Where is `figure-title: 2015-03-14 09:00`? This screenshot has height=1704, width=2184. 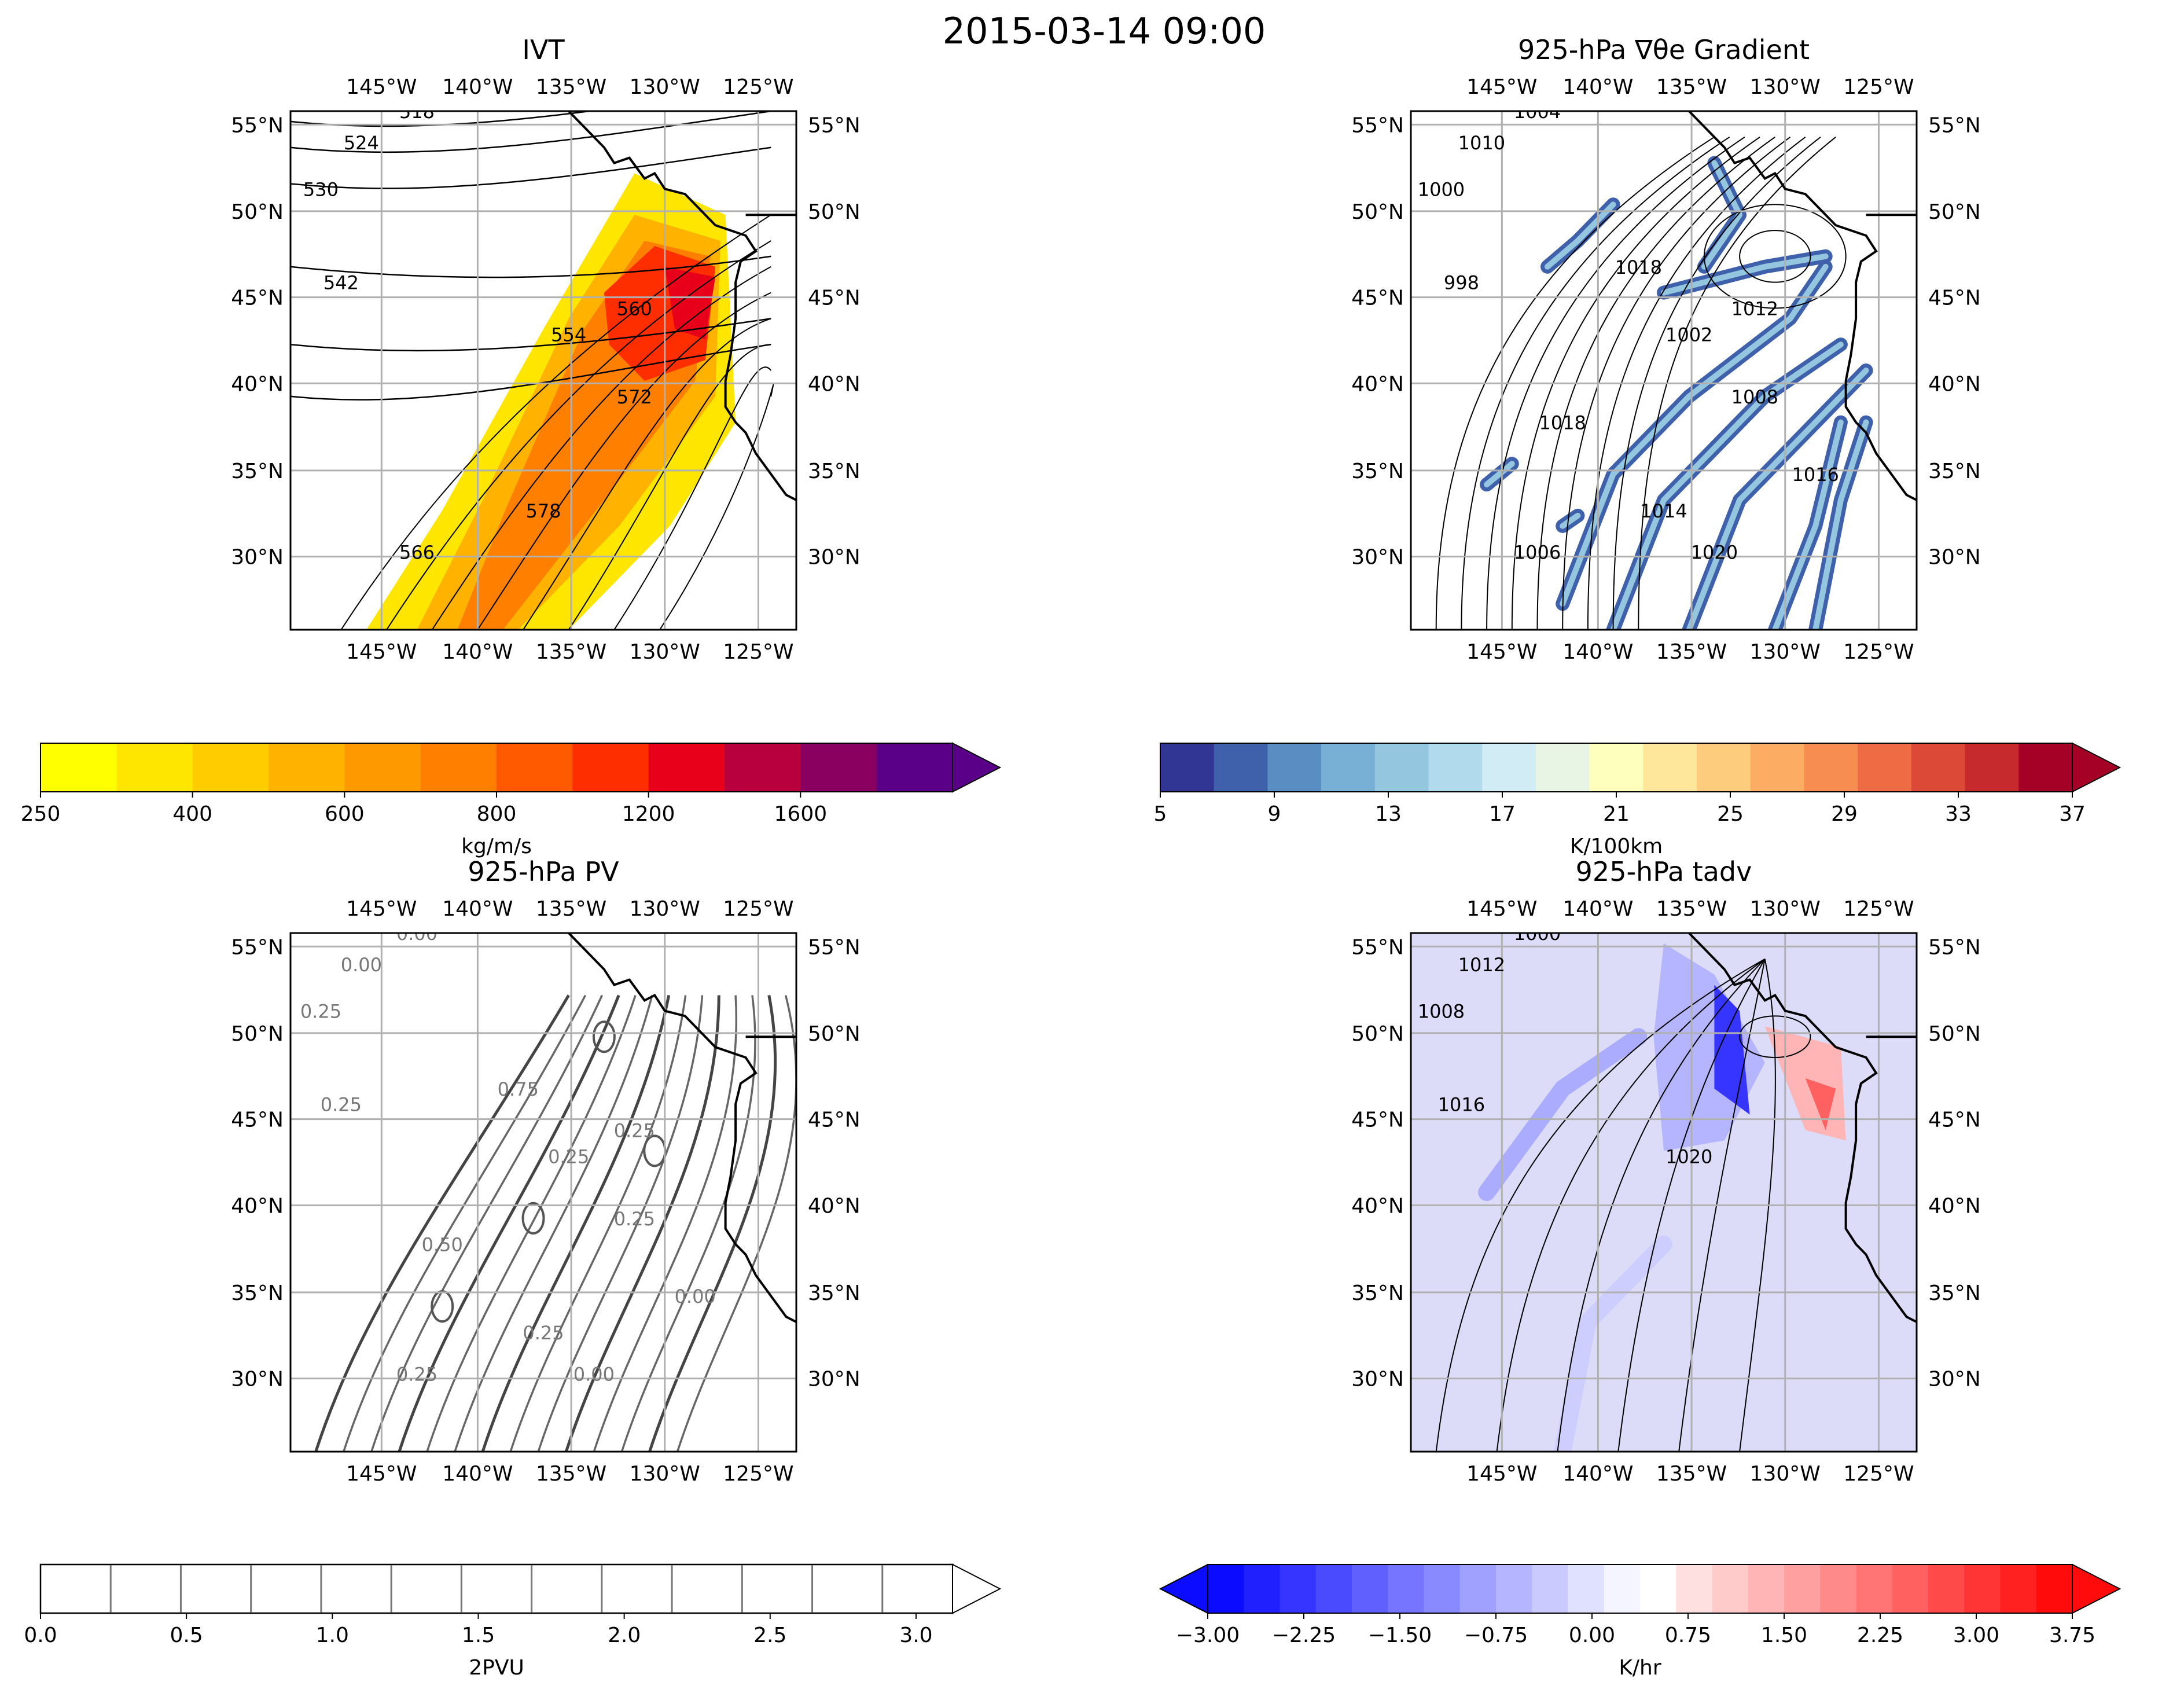
figure-title: 2015-03-14 09:00 is located at coordinates (1104, 31).